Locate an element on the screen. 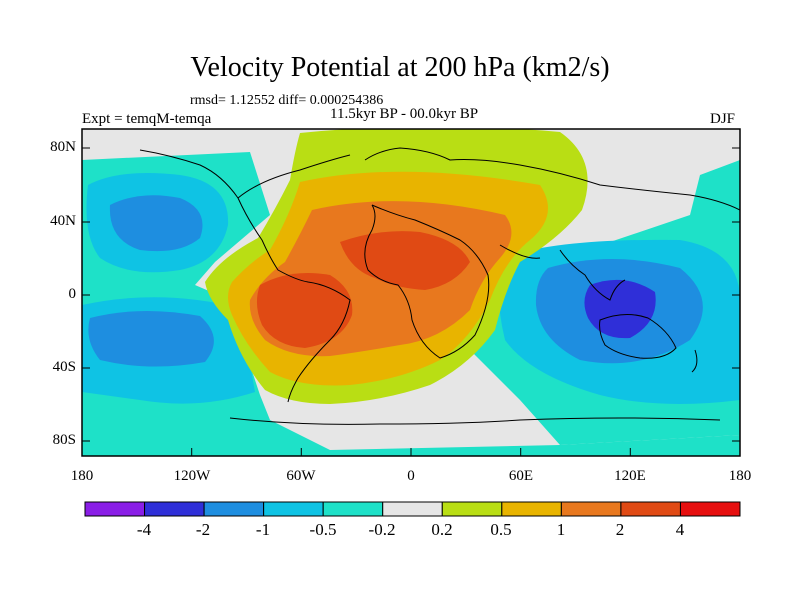 The image size is (800, 600). lon-label-60e: 60E is located at coordinates (521, 476).